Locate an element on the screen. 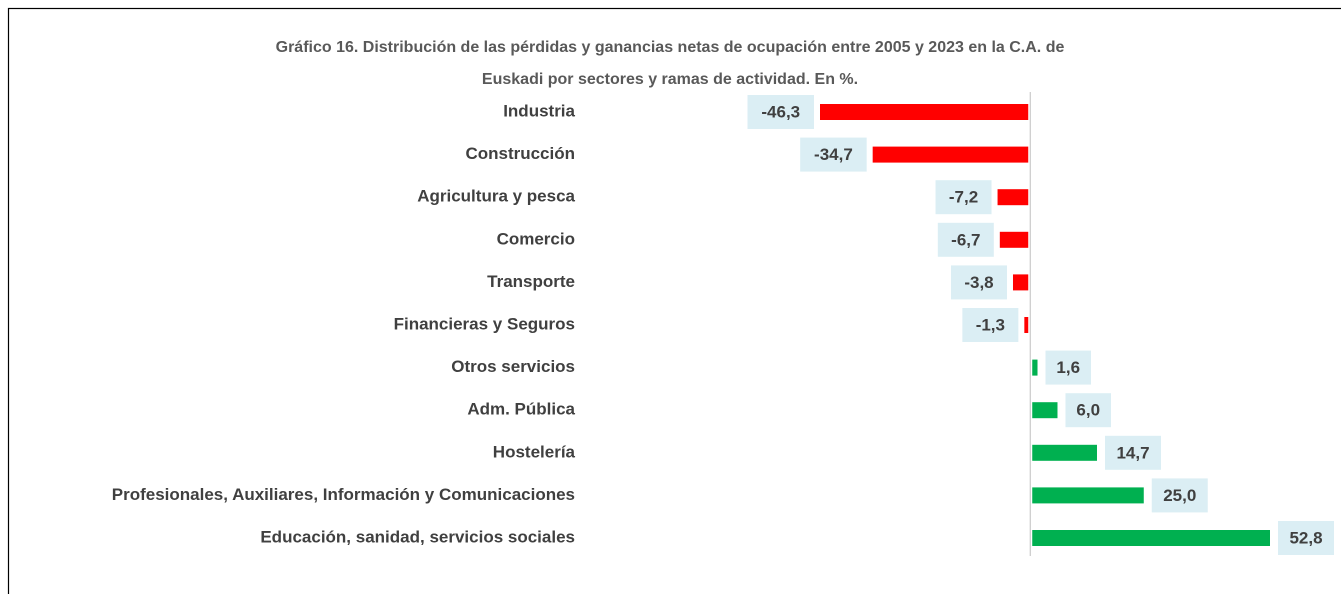 The width and height of the screenshot is (1341, 594). category-label: Agricultura y pesca is located at coordinates (496, 196).